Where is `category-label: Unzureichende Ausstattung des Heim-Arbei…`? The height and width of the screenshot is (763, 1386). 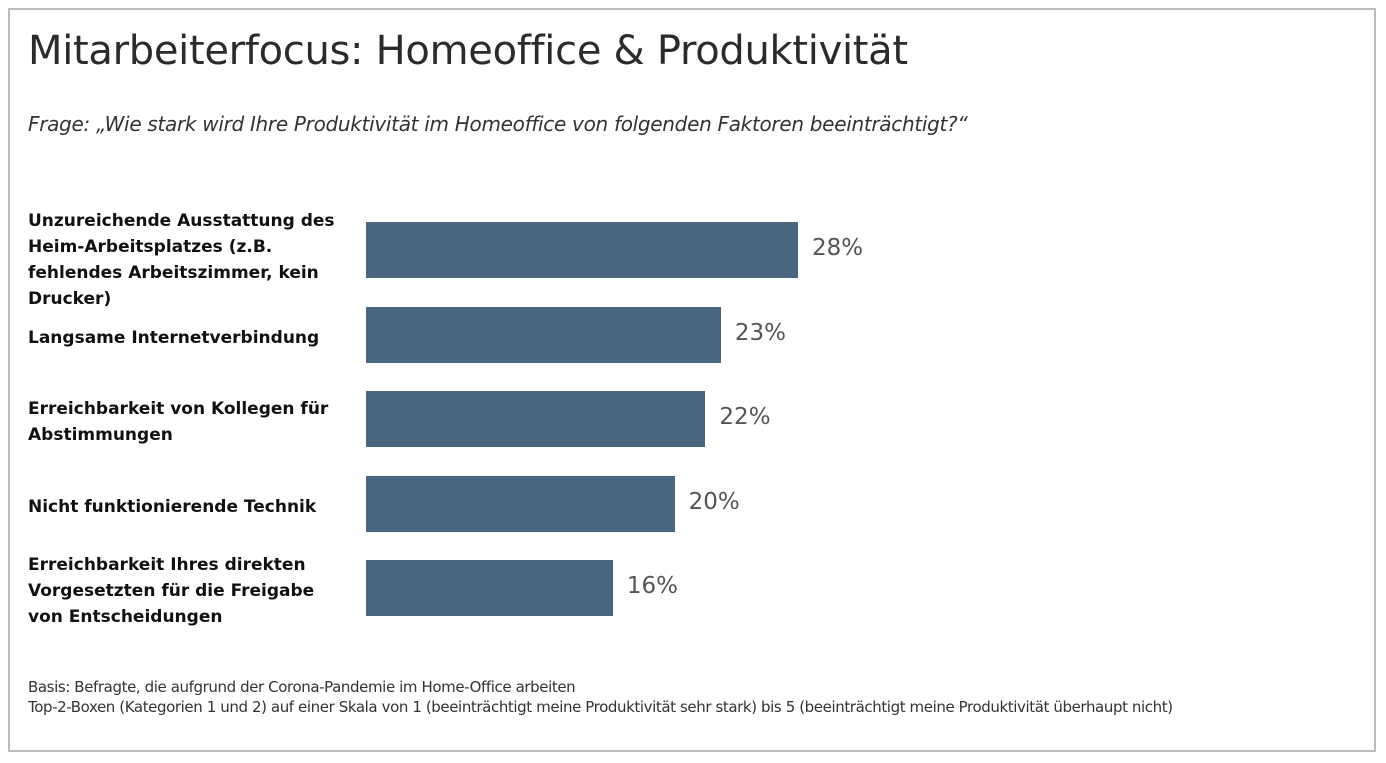 category-label: Unzureichende Ausstattung des Heim-Arbei… is located at coordinates (181, 260).